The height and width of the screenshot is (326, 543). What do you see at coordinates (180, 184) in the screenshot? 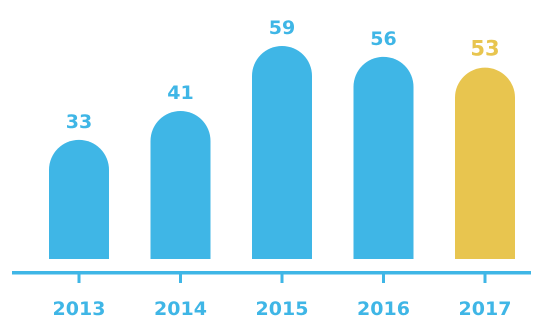
I see `bar-2014` at bounding box center [180, 184].